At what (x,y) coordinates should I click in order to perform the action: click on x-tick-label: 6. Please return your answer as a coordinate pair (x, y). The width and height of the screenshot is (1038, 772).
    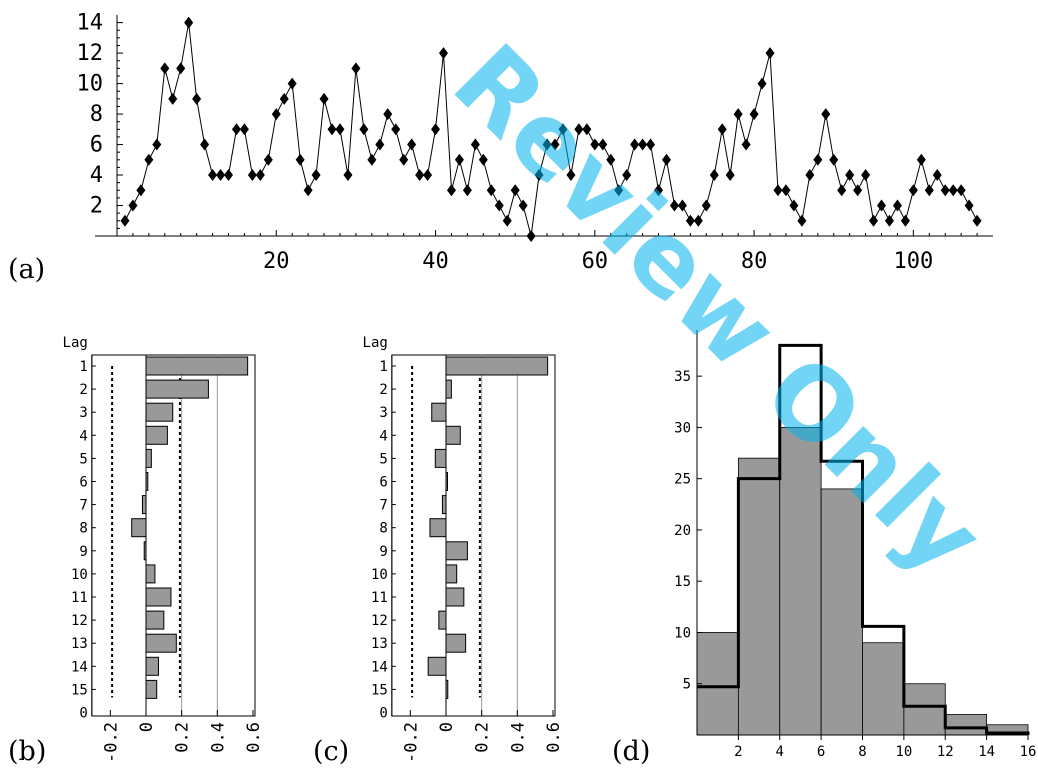
    Looking at the image, I should click on (821, 752).